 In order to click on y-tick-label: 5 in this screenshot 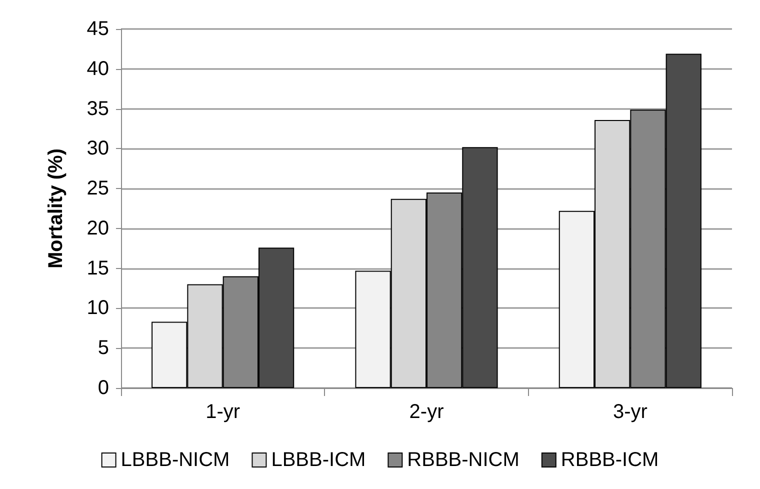, I will do `click(103, 348)`.